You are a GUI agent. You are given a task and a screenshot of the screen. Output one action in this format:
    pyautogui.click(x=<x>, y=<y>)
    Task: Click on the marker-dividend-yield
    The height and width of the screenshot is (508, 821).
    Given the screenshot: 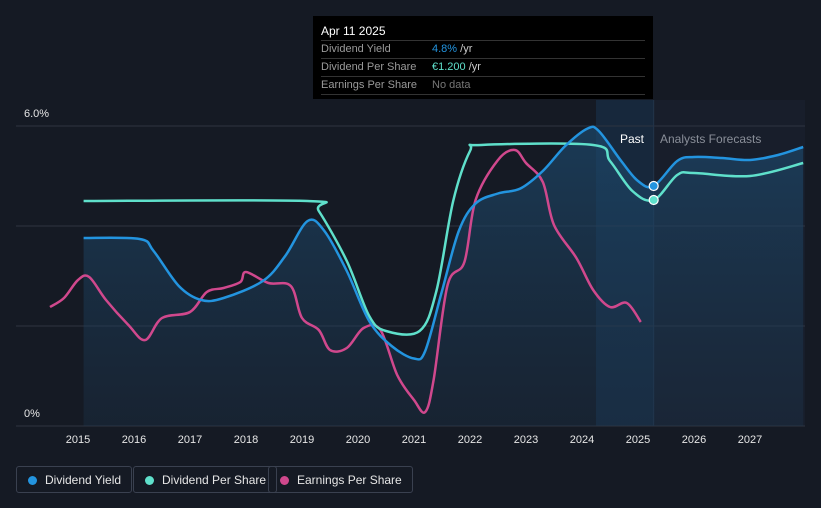 What is the action you would take?
    pyautogui.click(x=653, y=186)
    